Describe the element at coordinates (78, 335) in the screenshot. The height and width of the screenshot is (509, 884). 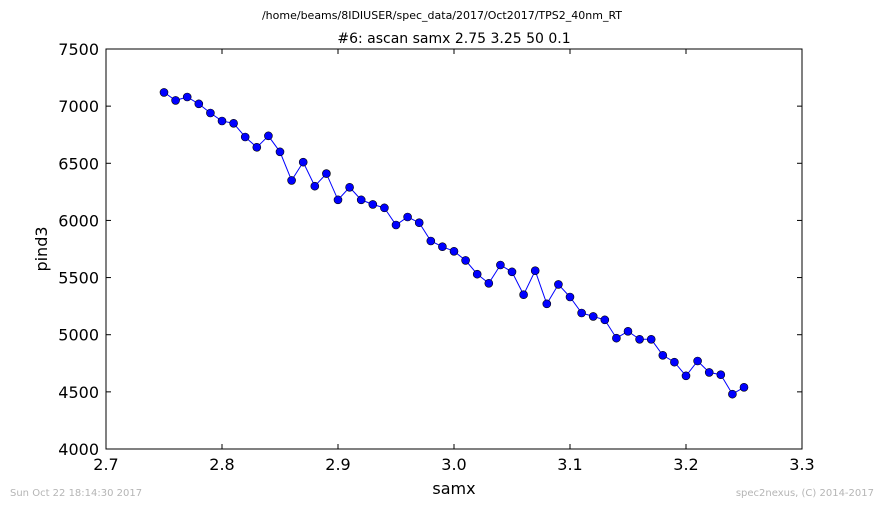
I see `y-tick-label: 5000` at that location.